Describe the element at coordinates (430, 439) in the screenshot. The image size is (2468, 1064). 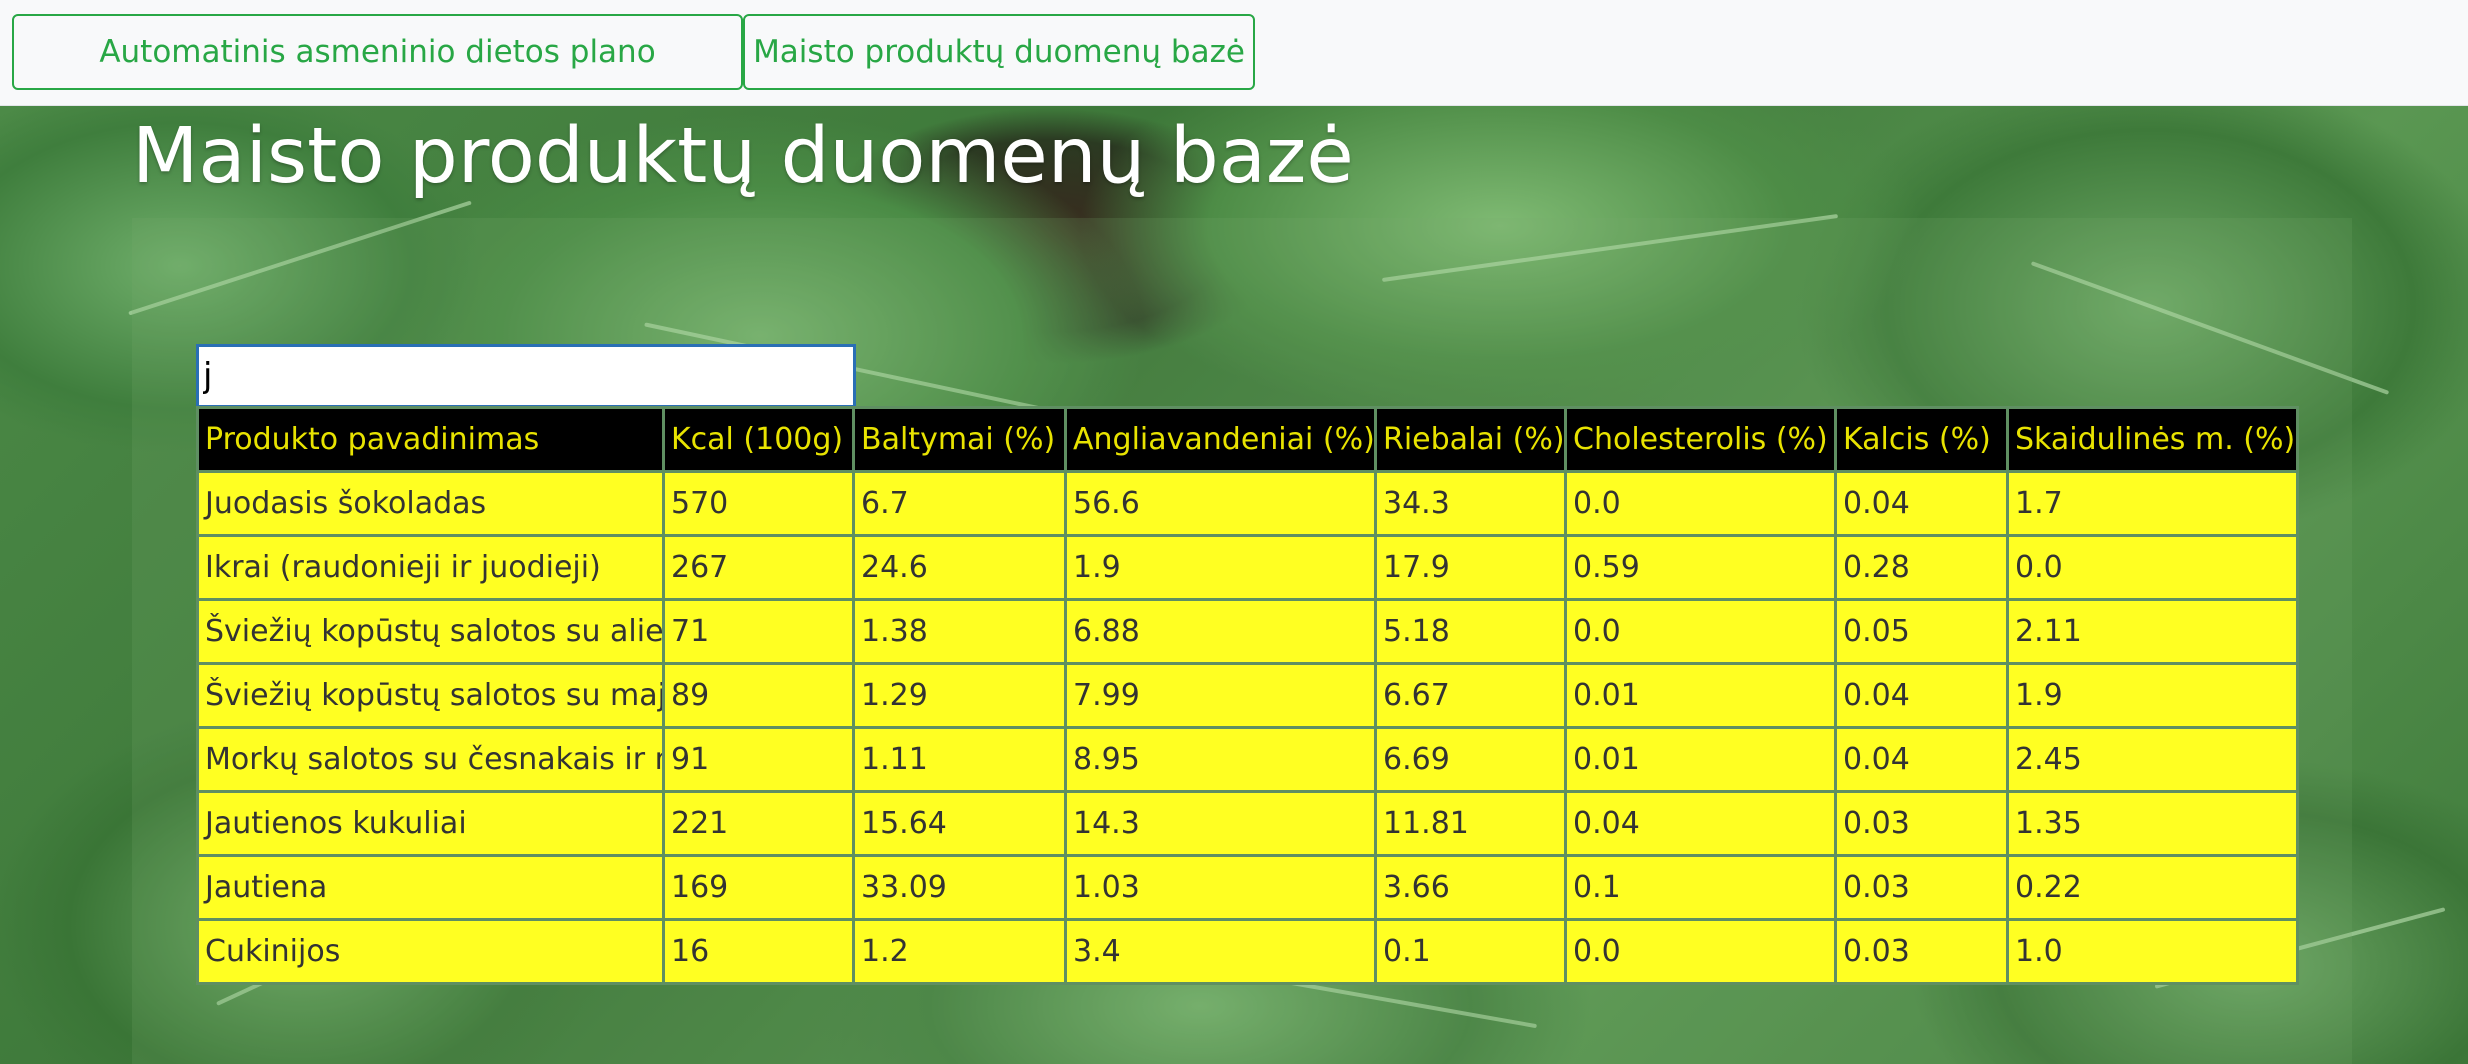
I see `column-header-product-name: Produkto pavadinimas` at that location.